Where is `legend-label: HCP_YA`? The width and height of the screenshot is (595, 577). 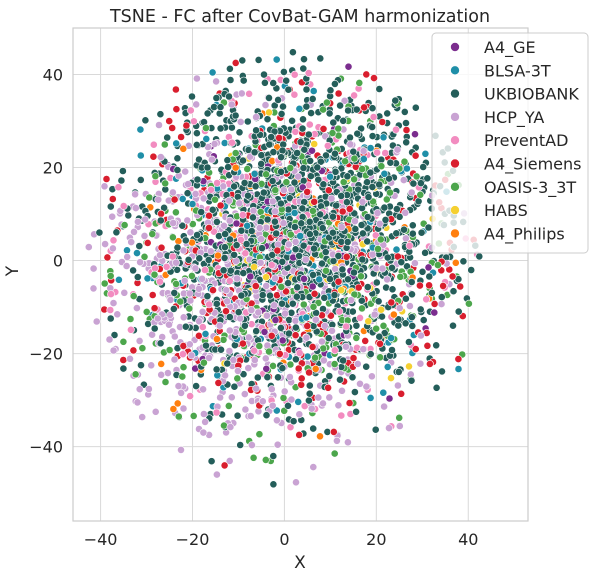
legend-label: HCP_YA is located at coordinates (514, 118).